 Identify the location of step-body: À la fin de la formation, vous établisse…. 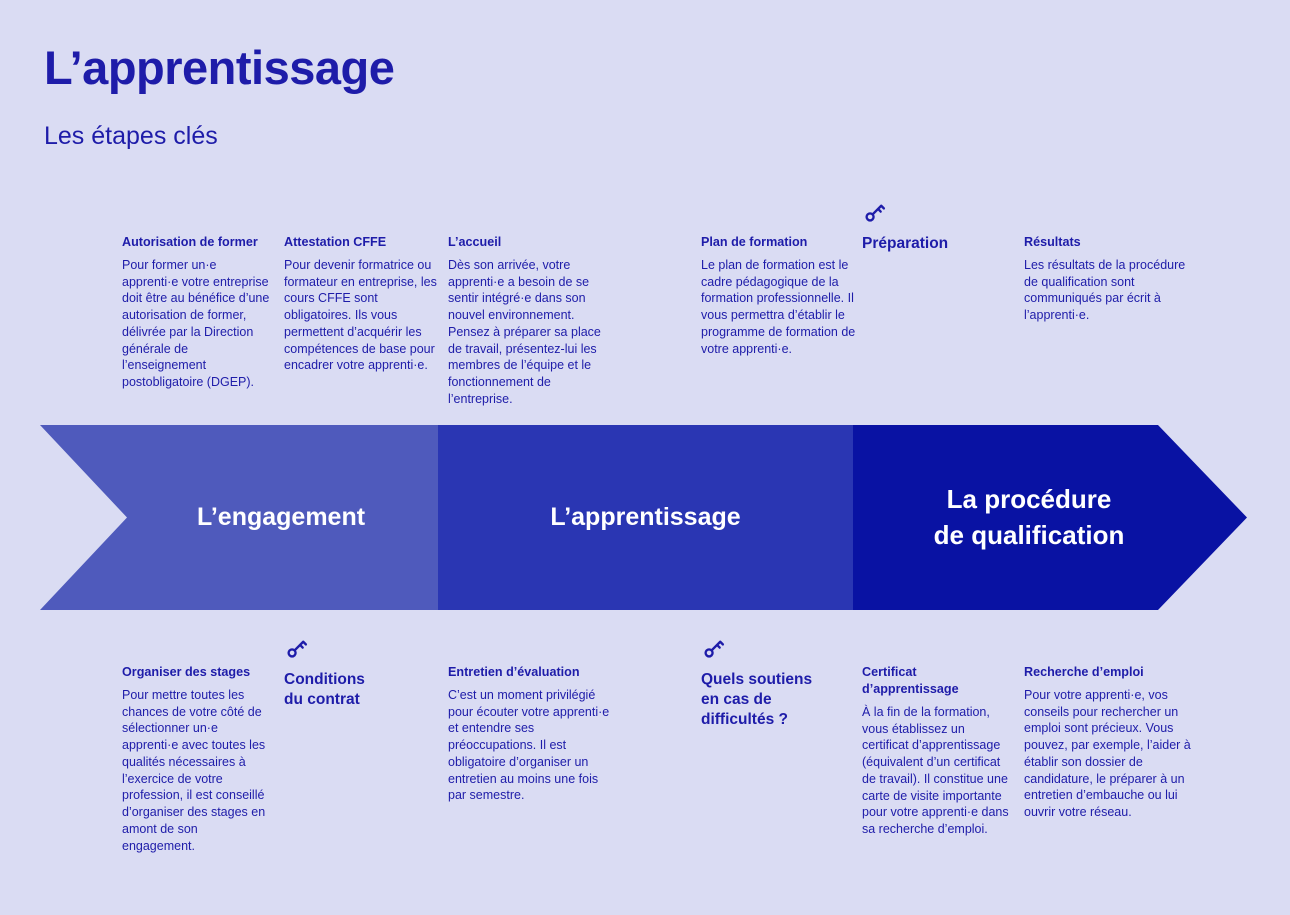
(935, 770).